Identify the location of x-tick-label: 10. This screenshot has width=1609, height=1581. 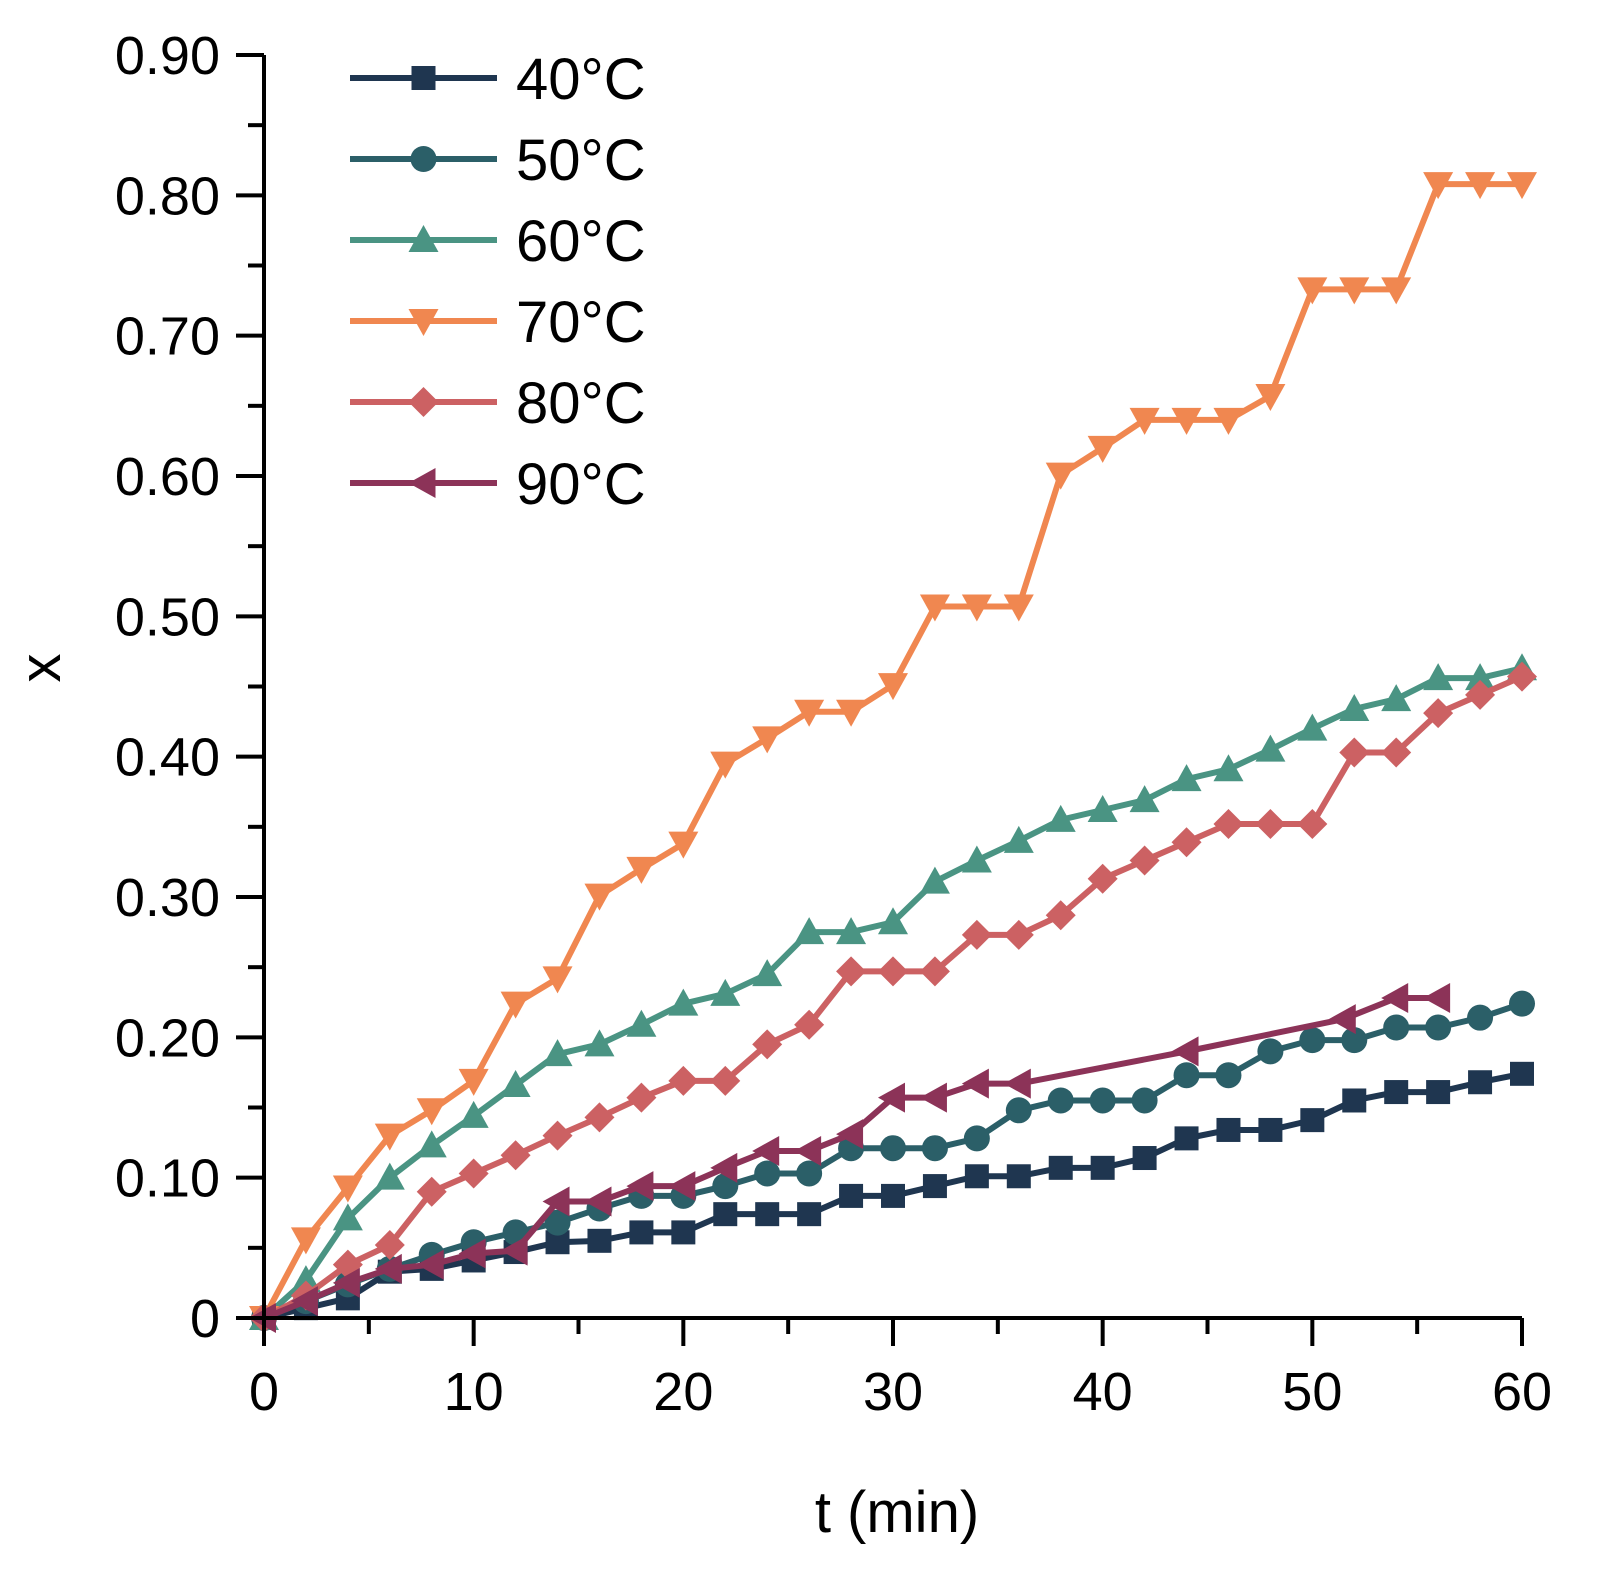
(474, 1392).